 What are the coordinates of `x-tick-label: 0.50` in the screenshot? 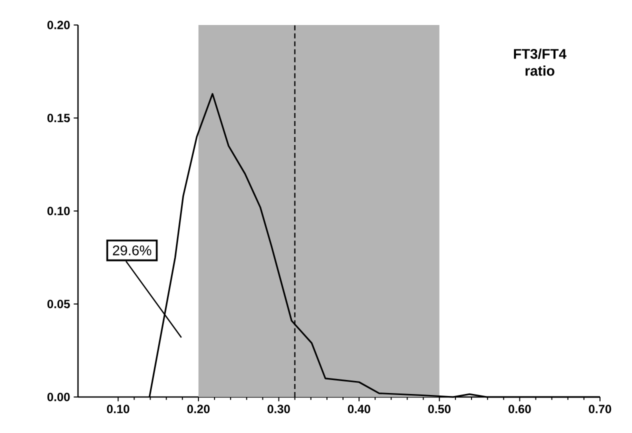 It's located at (439, 409).